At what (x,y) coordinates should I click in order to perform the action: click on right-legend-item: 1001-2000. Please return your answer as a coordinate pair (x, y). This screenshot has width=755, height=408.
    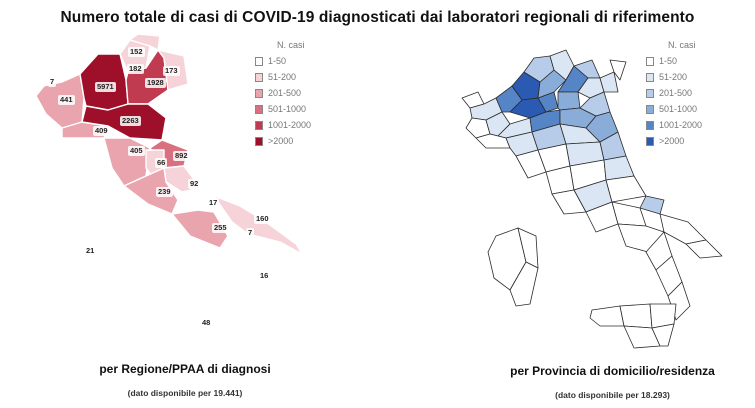
    Looking at the image, I should click on (674, 125).